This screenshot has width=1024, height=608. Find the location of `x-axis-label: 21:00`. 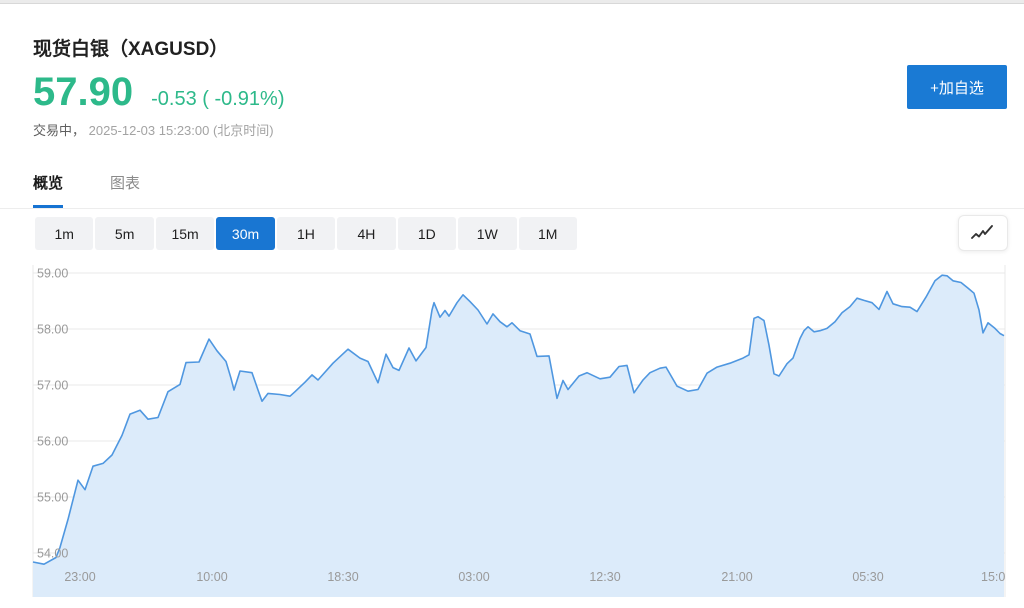

x-axis-label: 21:00 is located at coordinates (736, 577).